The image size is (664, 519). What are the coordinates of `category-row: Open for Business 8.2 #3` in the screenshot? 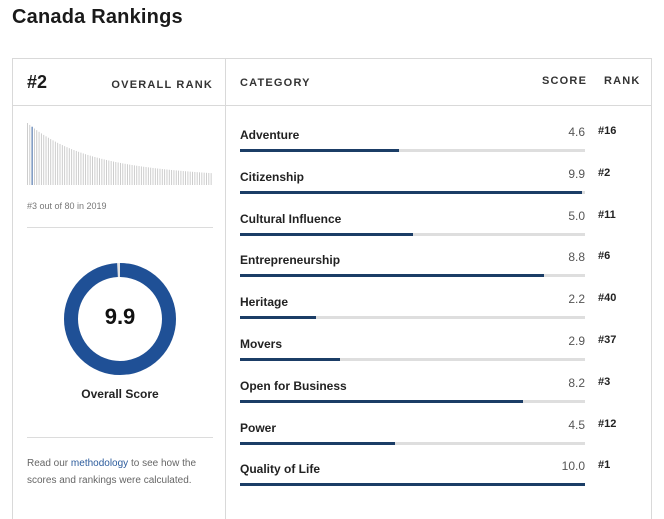 It's located at (438, 379).